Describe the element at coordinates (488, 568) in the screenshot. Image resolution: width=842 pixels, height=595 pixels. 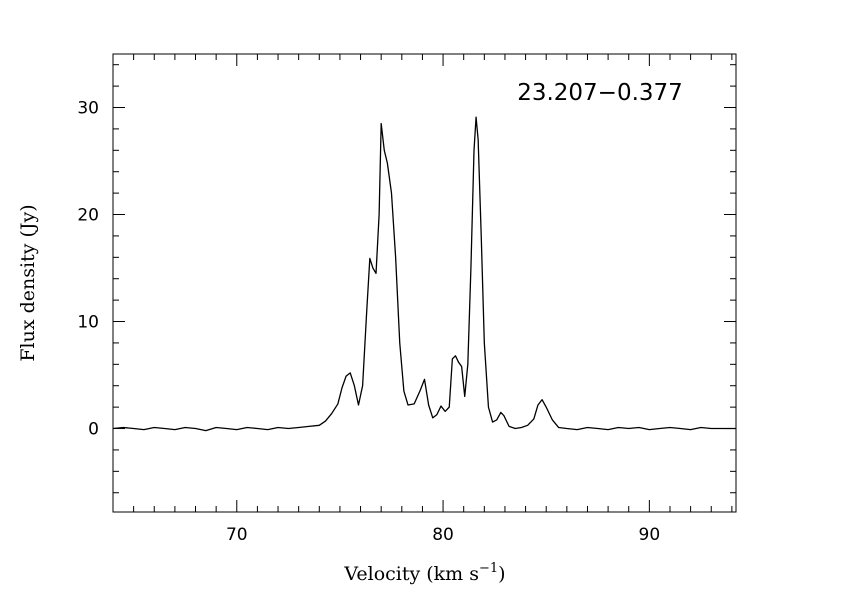
I see `x-axis-label-superscript: −1` at that location.